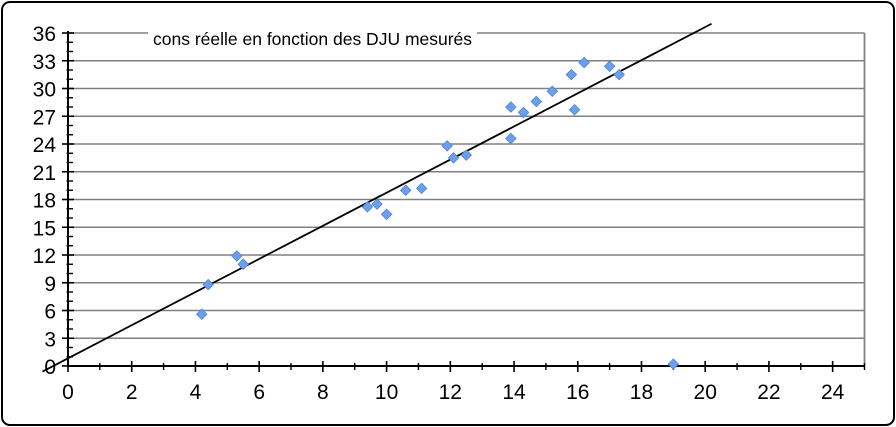  I want to click on x-tick-label: 0, so click(68, 392).